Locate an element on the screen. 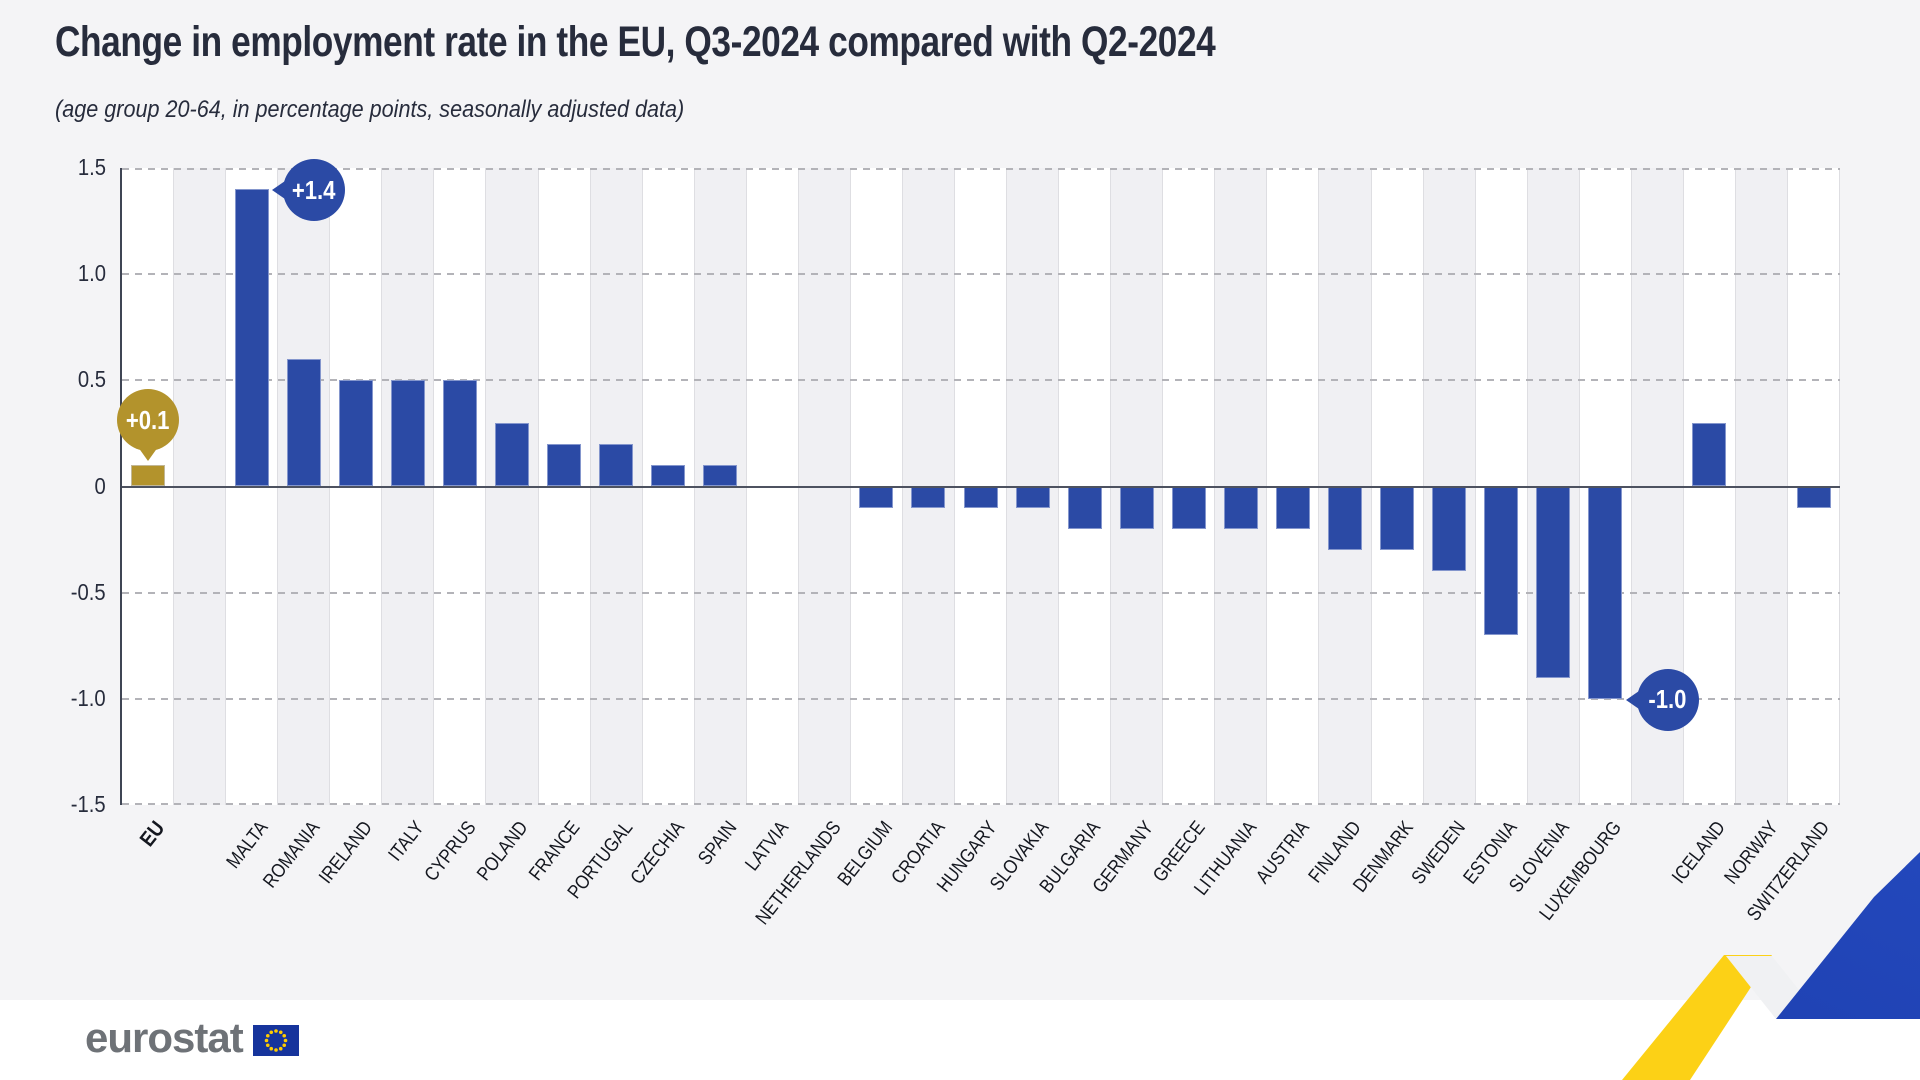  zero-line is located at coordinates (981, 486).